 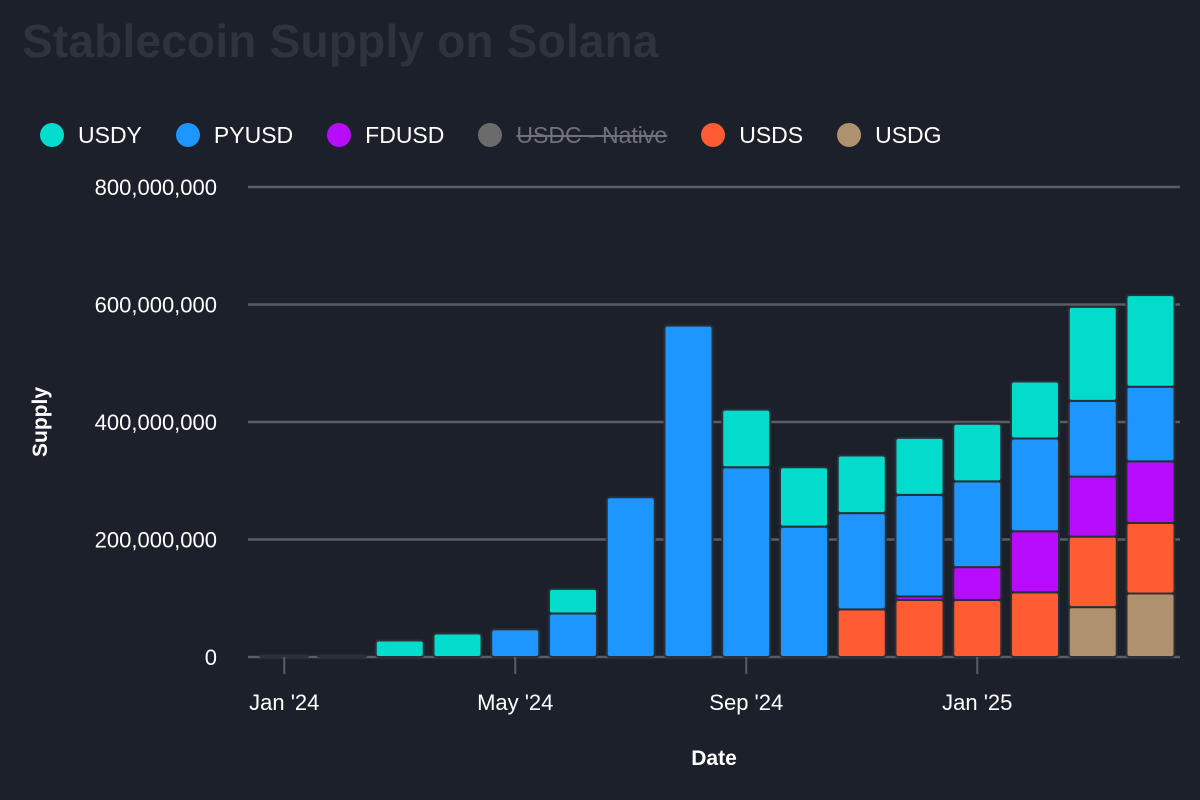 I want to click on legend-item-usds: USDS, so click(x=752, y=135).